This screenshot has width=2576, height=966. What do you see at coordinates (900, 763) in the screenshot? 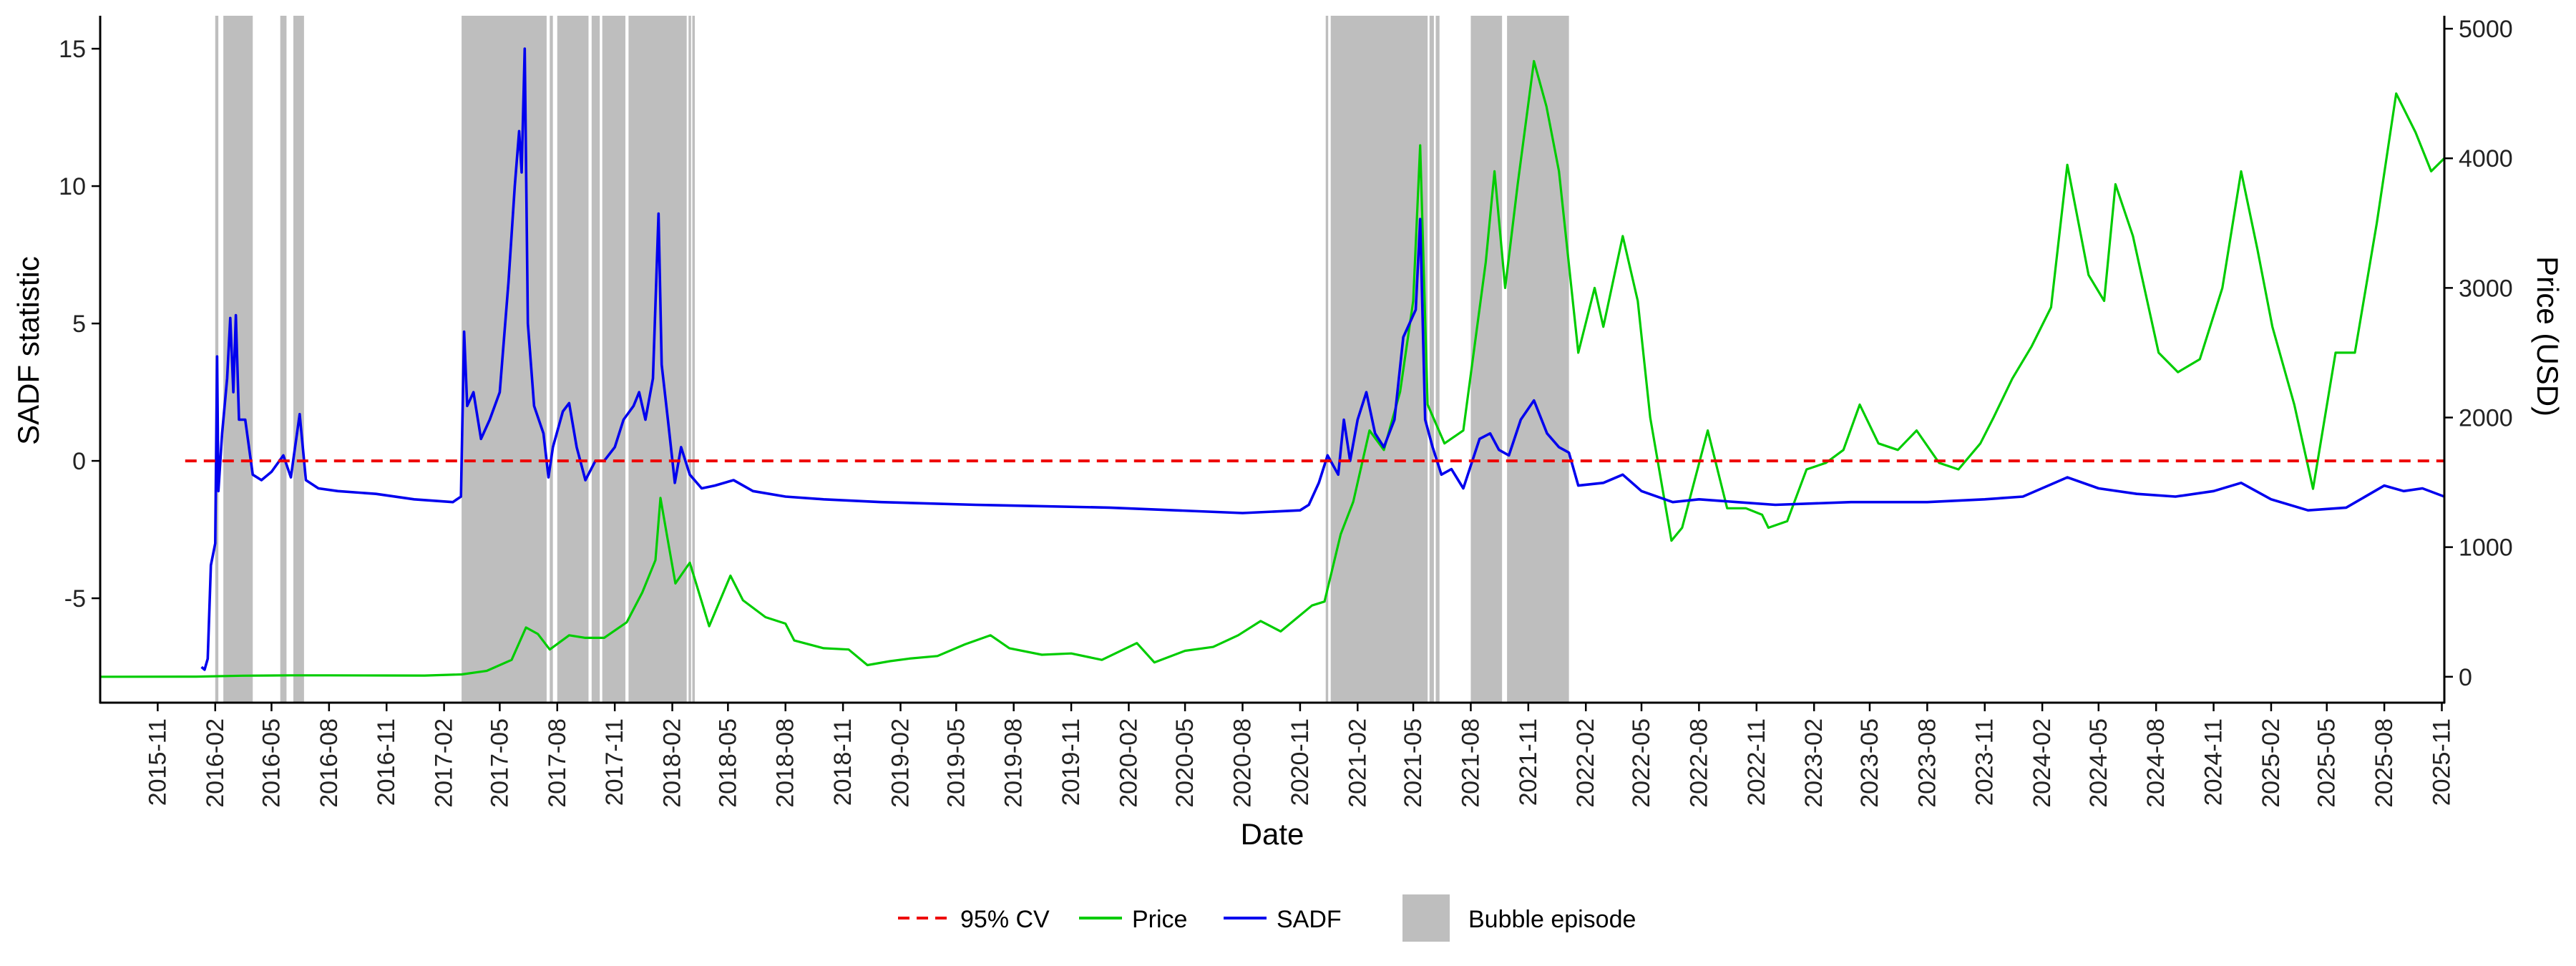
I see `x-tick-label: 2019-02` at bounding box center [900, 763].